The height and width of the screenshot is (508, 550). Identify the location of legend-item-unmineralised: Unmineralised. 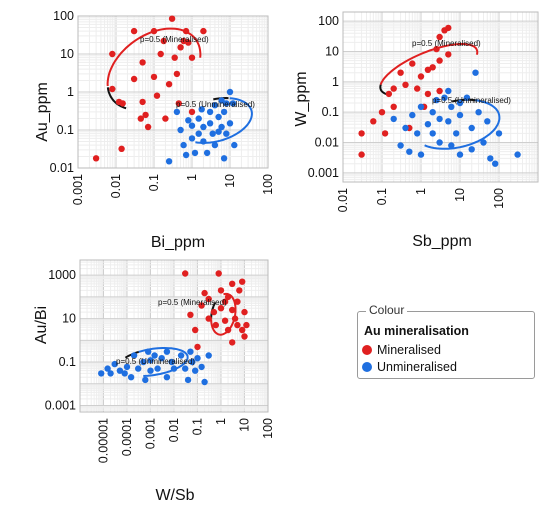
(409, 367).